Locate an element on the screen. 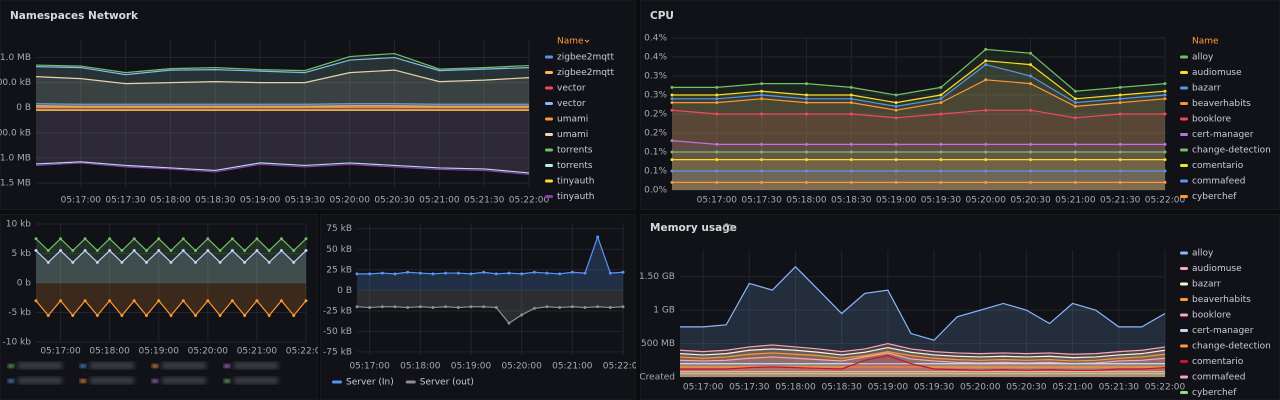  legend-label: Server (out) is located at coordinates (447, 383).